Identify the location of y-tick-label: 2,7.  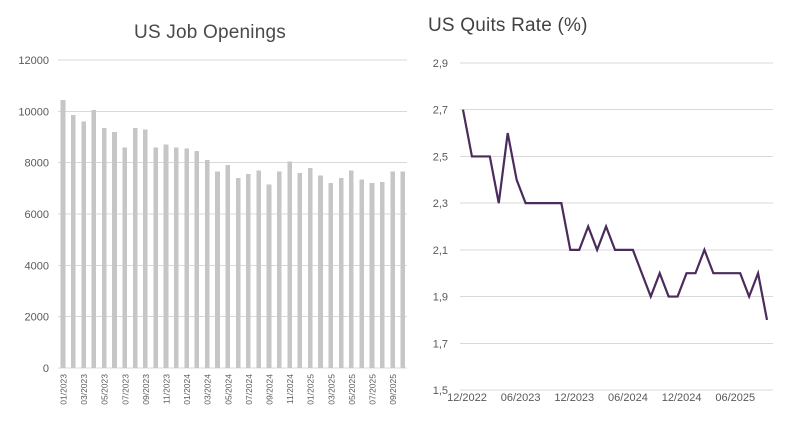
(440, 111).